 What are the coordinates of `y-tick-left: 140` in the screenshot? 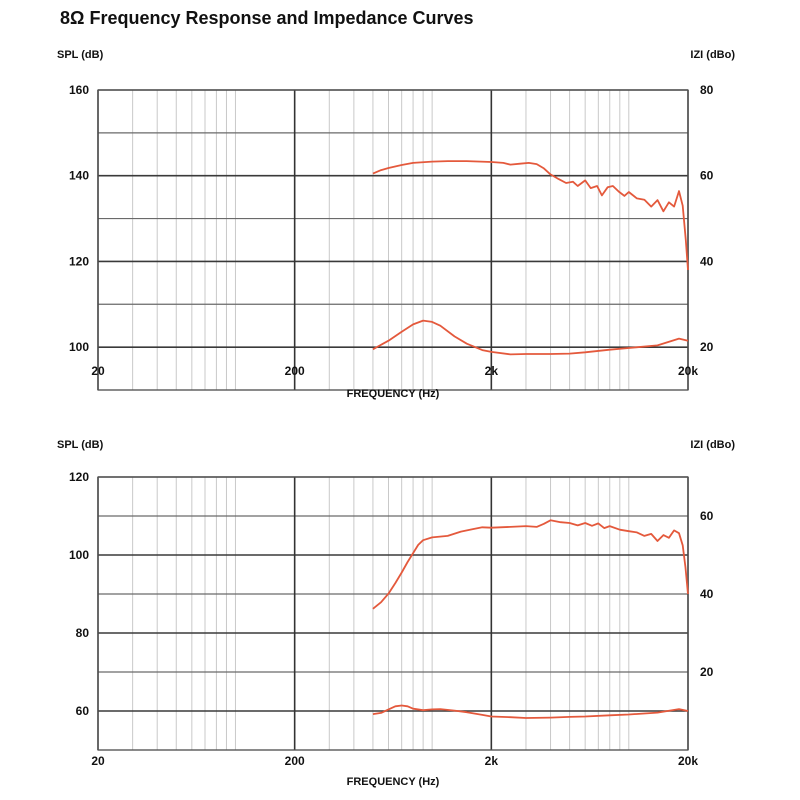 It's located at (79, 176).